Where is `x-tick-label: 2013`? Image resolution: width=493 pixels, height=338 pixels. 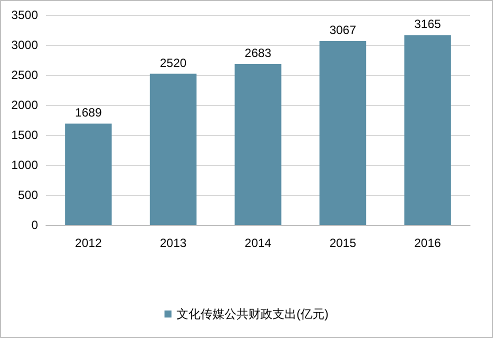
x-tick-label: 2013 is located at coordinates (173, 243).